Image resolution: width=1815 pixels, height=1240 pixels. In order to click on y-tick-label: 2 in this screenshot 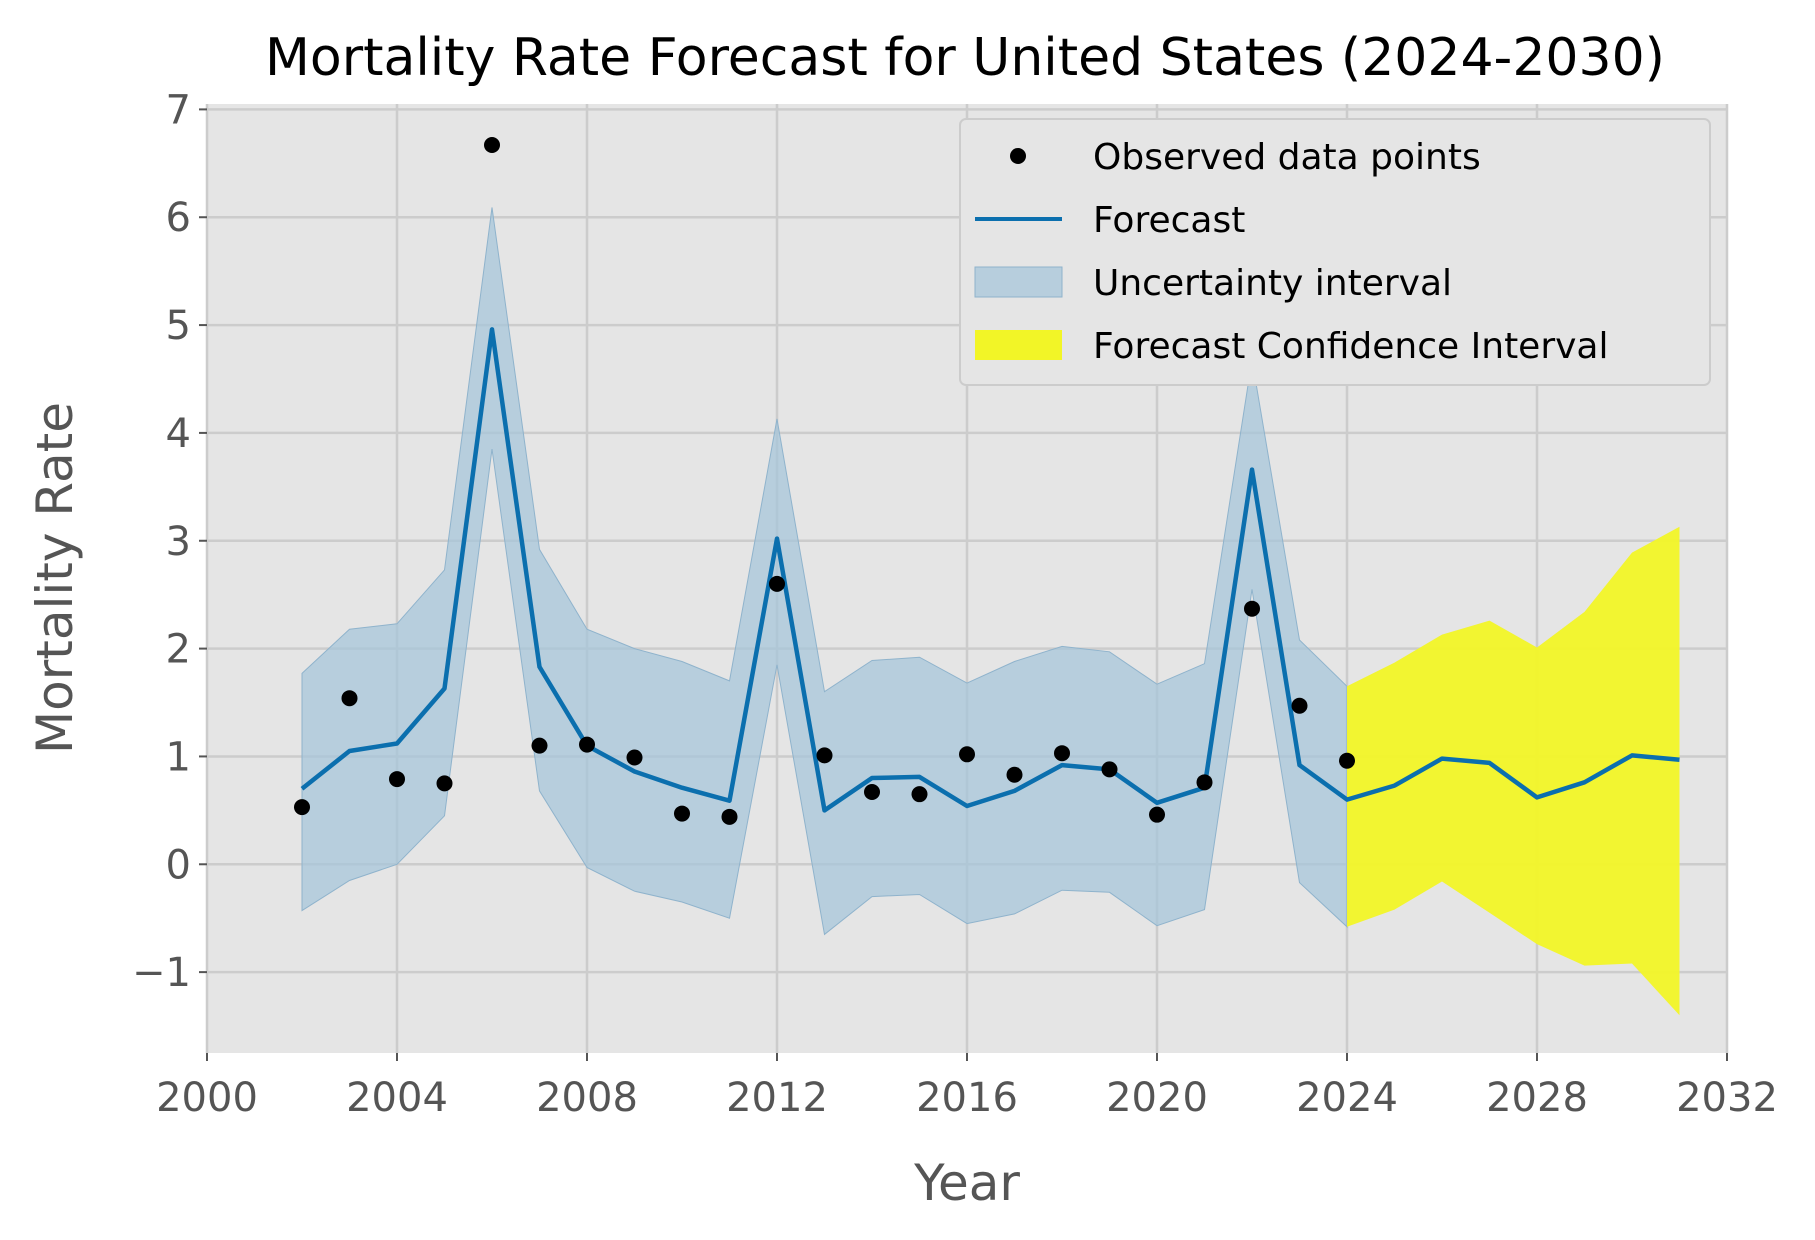, I will do `click(178, 650)`.